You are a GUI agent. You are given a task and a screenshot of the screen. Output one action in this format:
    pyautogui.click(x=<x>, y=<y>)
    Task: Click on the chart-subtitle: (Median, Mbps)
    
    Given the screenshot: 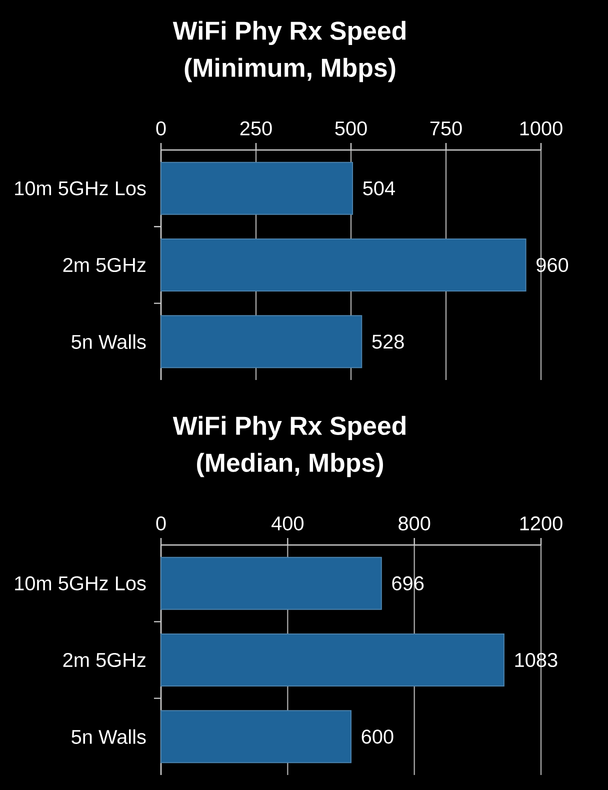 What is the action you would take?
    pyautogui.click(x=290, y=465)
    